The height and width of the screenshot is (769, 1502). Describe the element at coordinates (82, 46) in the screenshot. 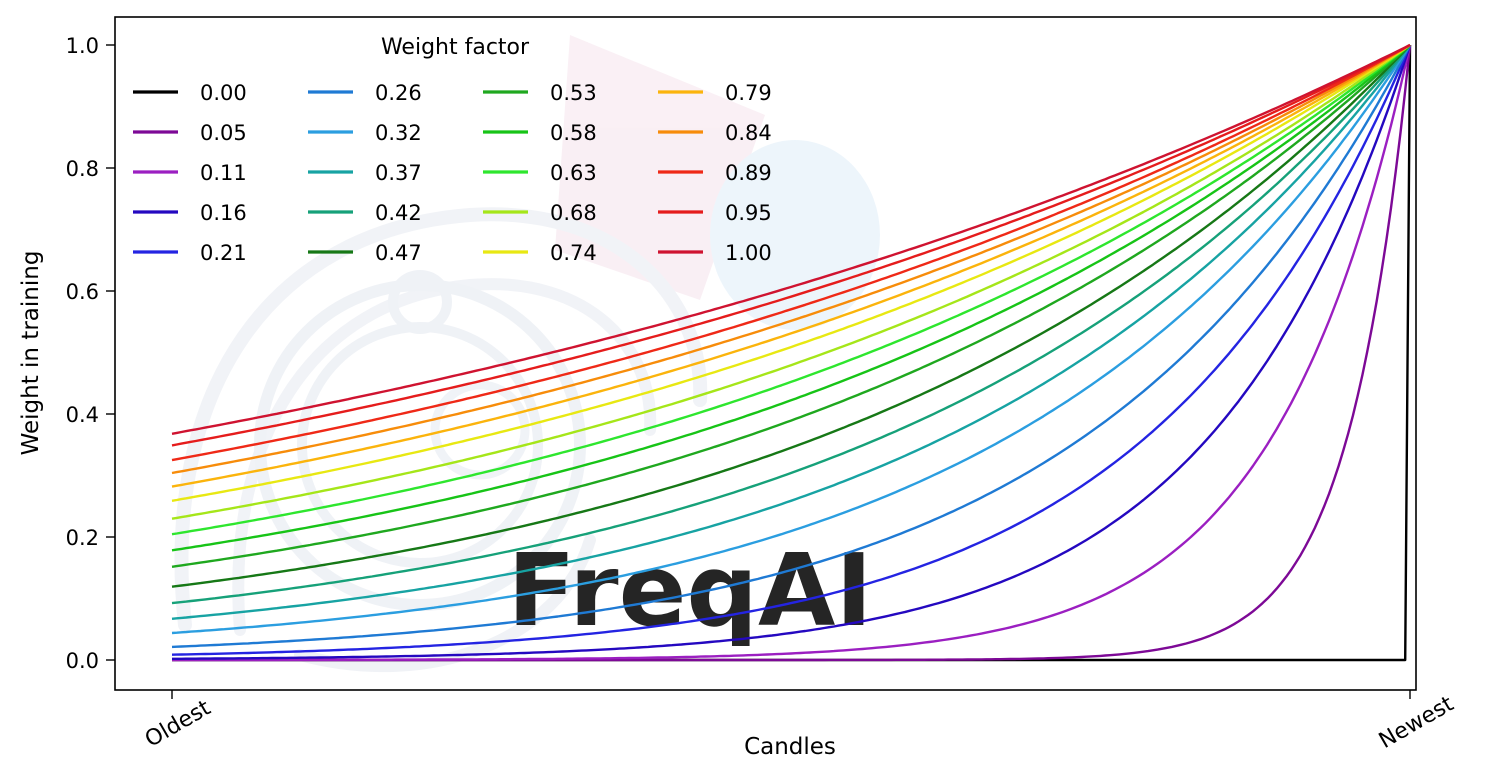

I see `y-tick-label: 1.0` at that location.